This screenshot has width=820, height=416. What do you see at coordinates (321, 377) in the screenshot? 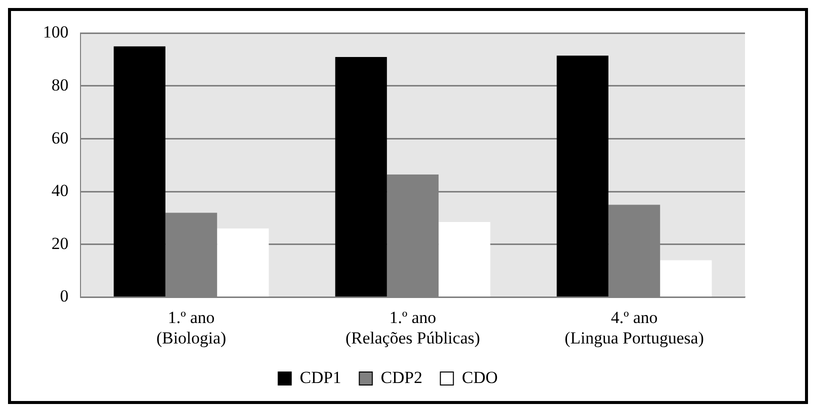
I see `legend-label: CDP1` at bounding box center [321, 377].